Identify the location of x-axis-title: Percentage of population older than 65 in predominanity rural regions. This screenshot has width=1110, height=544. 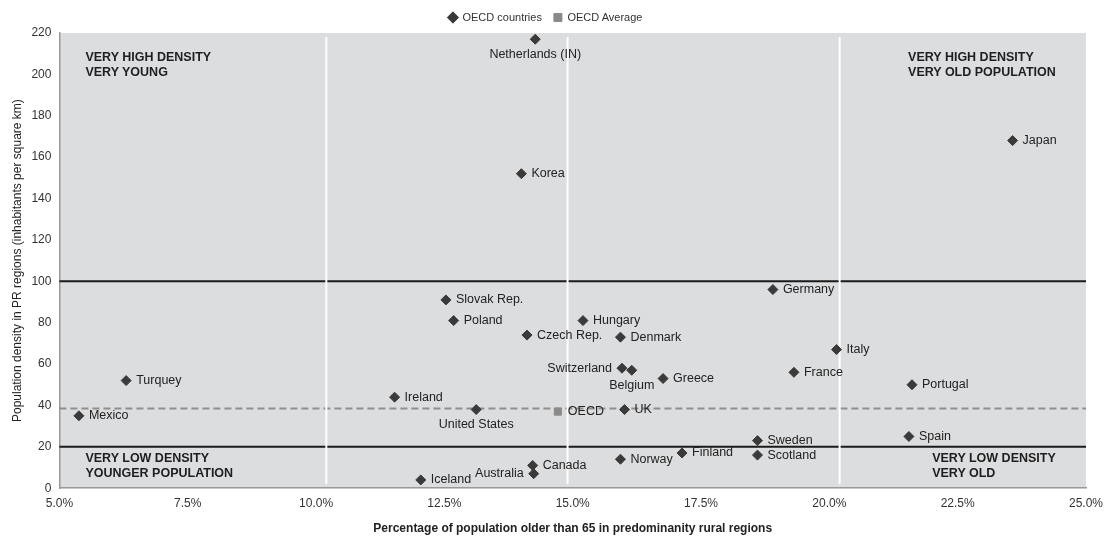
(573, 528).